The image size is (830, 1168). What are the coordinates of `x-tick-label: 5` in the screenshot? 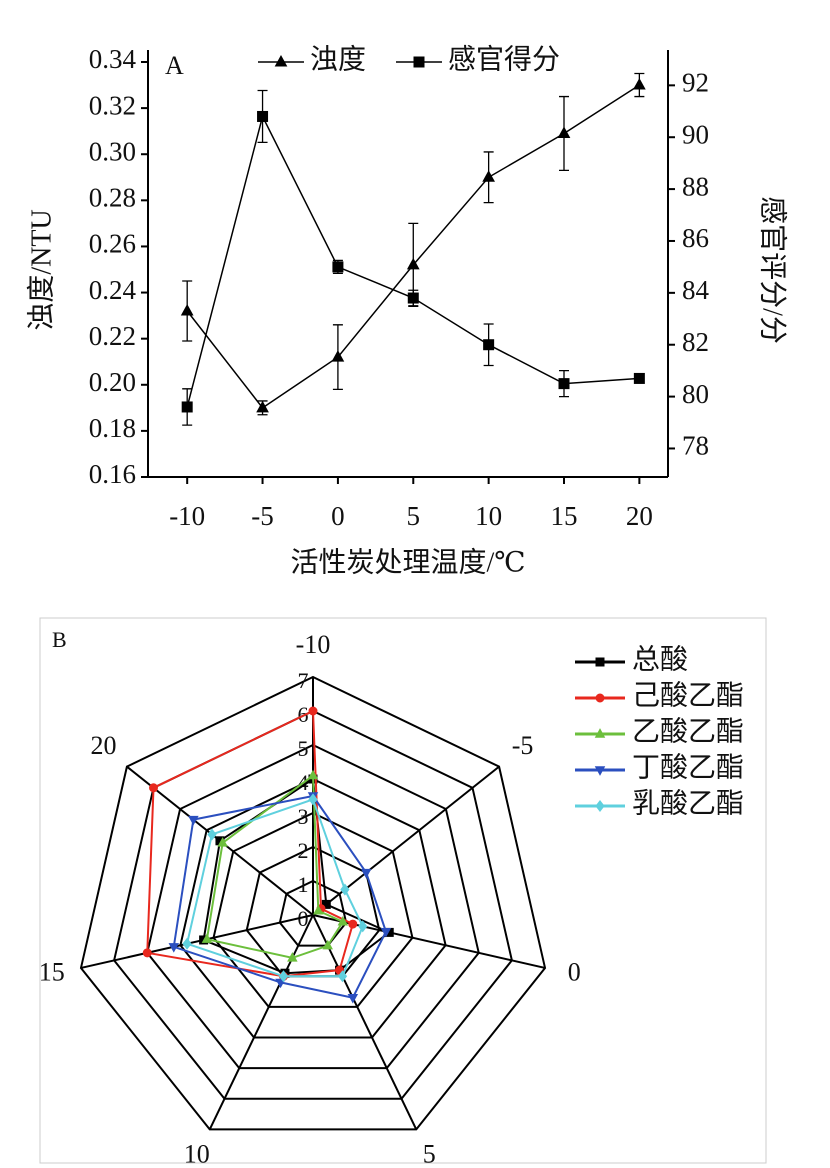 It's located at (414, 516).